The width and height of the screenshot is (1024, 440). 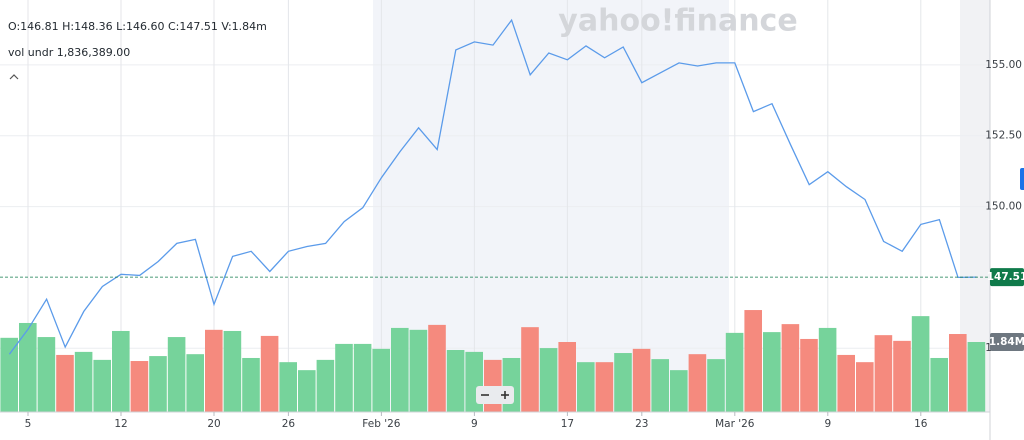 I want to click on x-tick-label: 17, so click(x=567, y=424).